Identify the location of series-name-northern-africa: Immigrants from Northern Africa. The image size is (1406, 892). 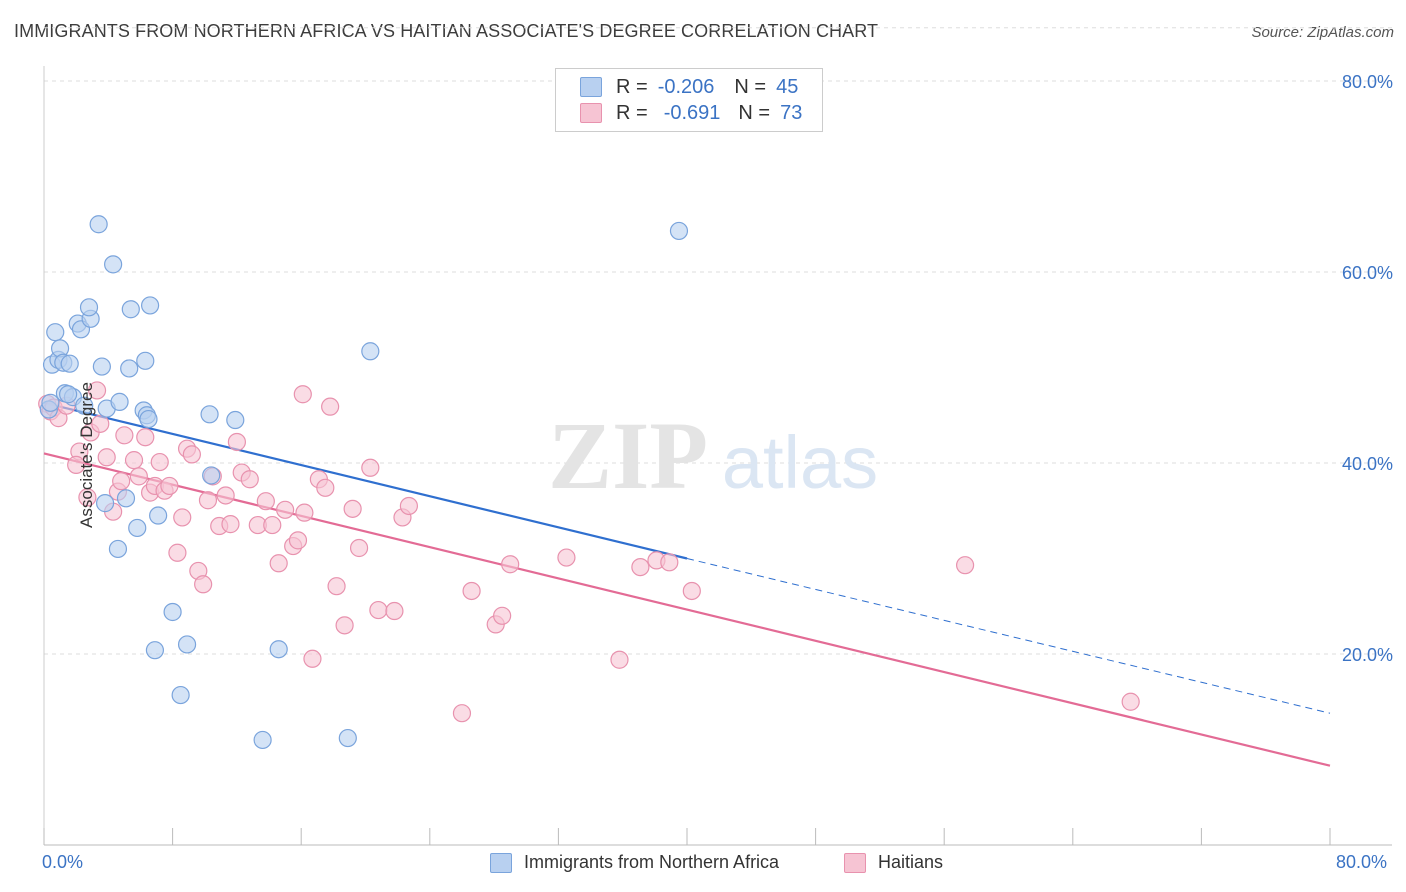
(652, 862).